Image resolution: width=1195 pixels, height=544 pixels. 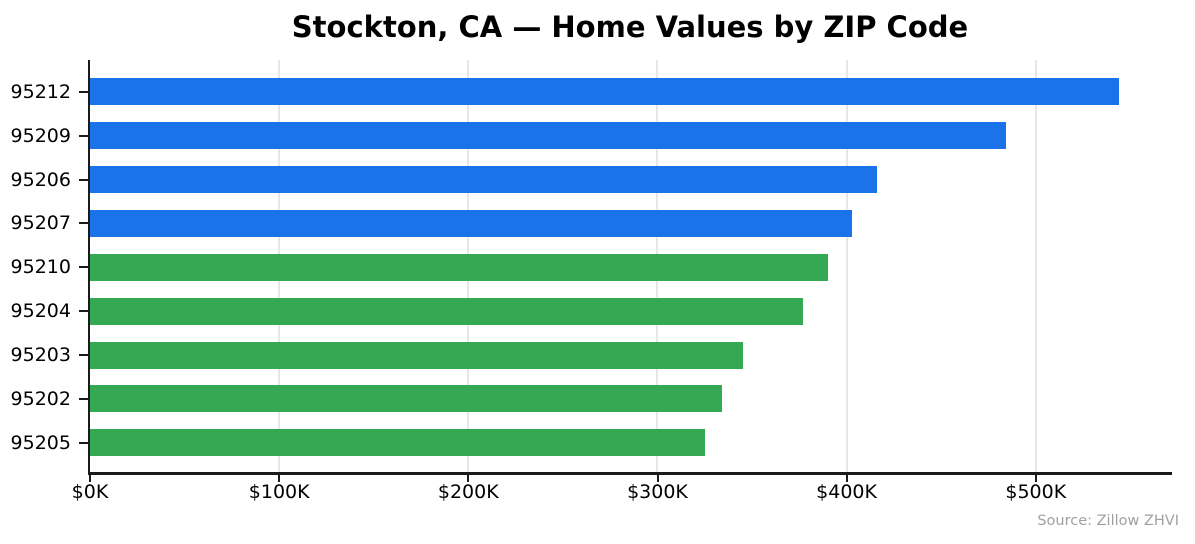 What do you see at coordinates (630, 27) in the screenshot?
I see `chart-title: Stockton, CA — Home Values by ZIP Code` at bounding box center [630, 27].